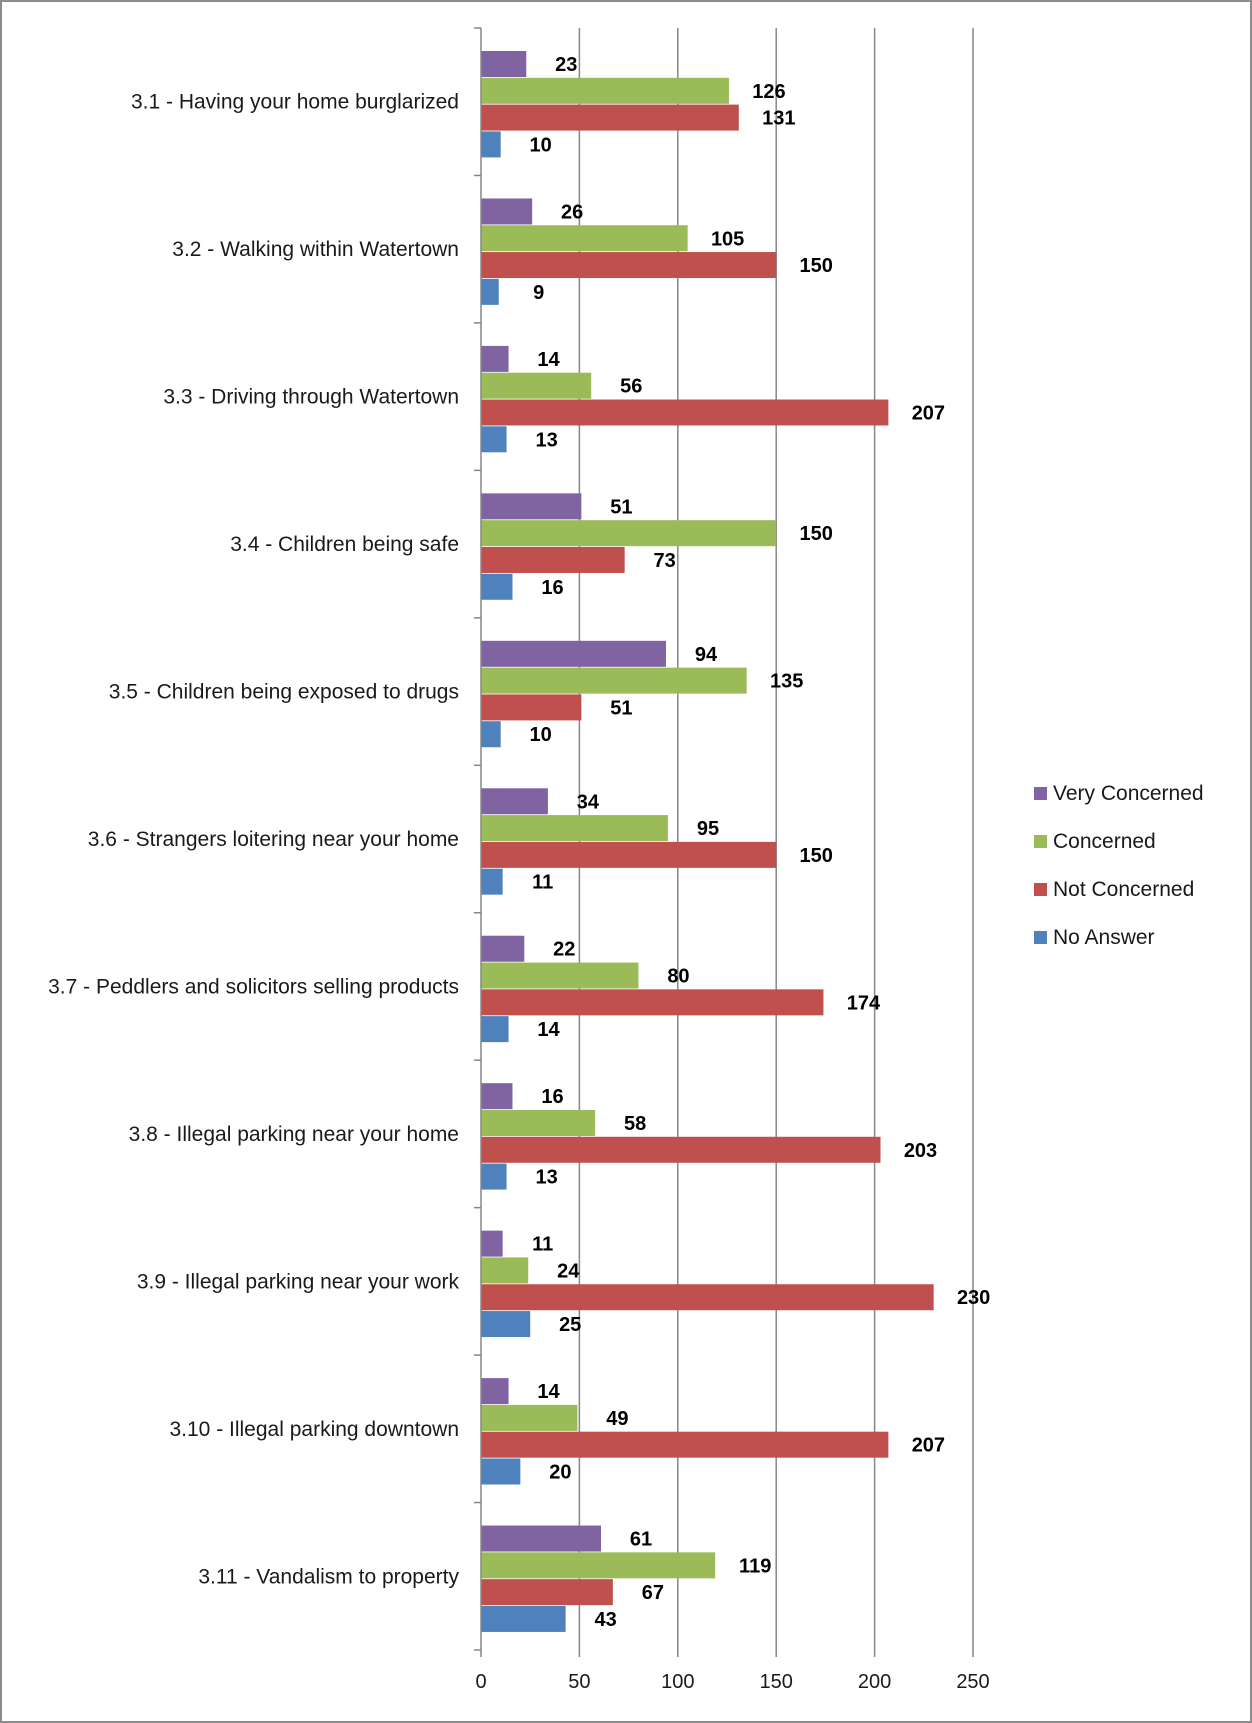 This screenshot has height=1723, width=1252. Describe the element at coordinates (678, 977) in the screenshot. I see `data-label: 80` at that location.